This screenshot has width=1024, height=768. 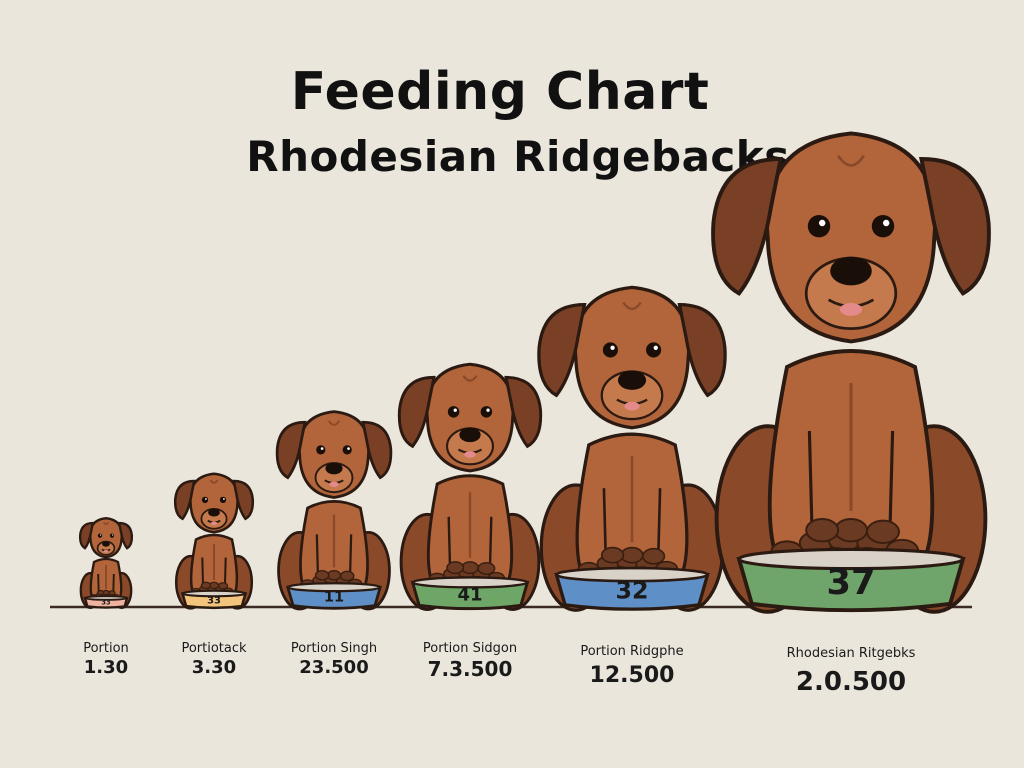 I want to click on dog-5: 32, so click(x=632, y=448).